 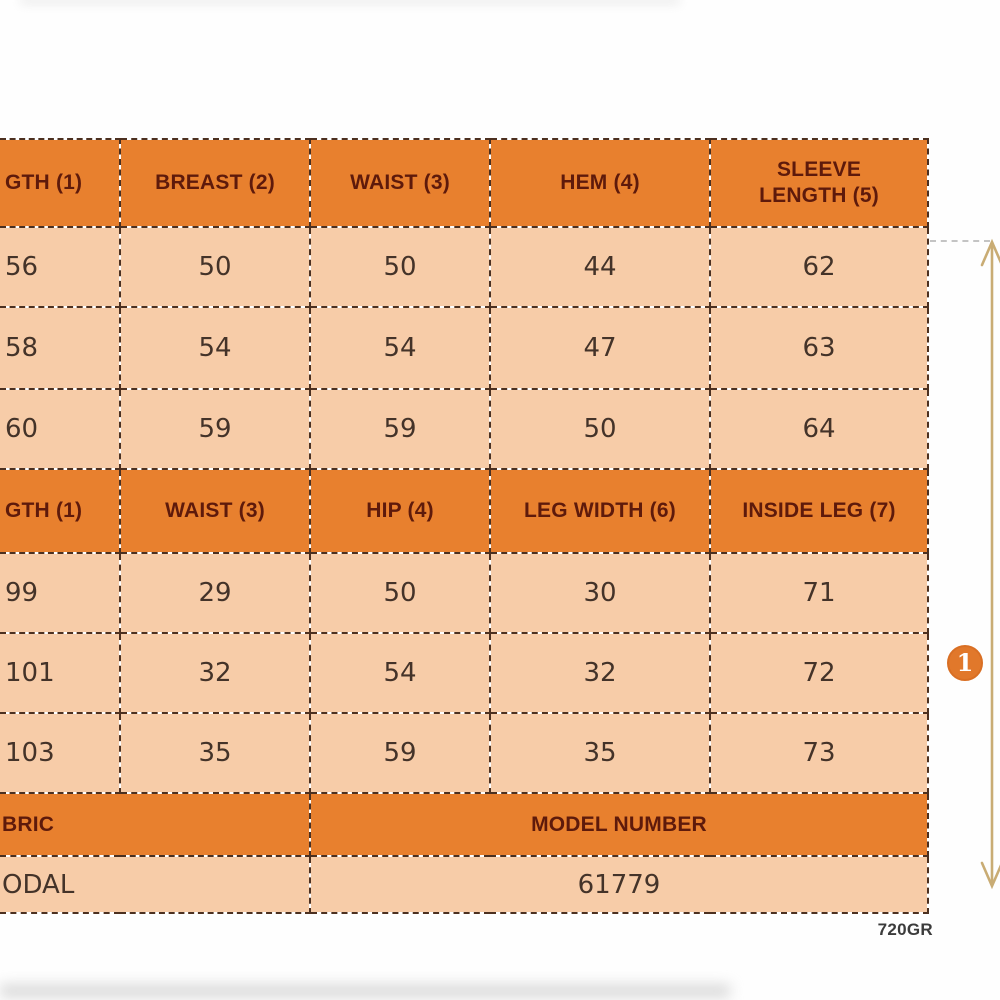 I want to click on col-header-length: GTH (1), so click(x=60, y=183).